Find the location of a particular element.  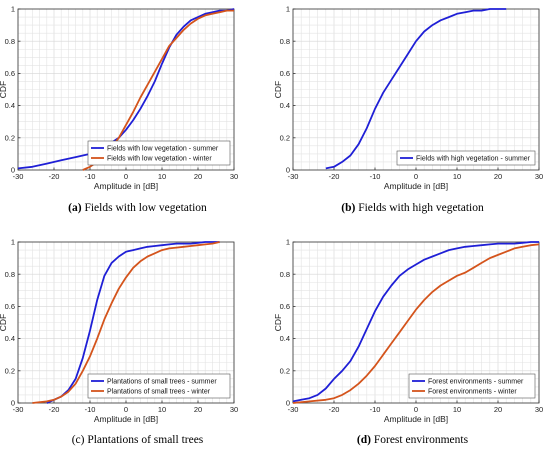

caption-b: (b) Fields with high vegetation is located at coordinates (412, 208).